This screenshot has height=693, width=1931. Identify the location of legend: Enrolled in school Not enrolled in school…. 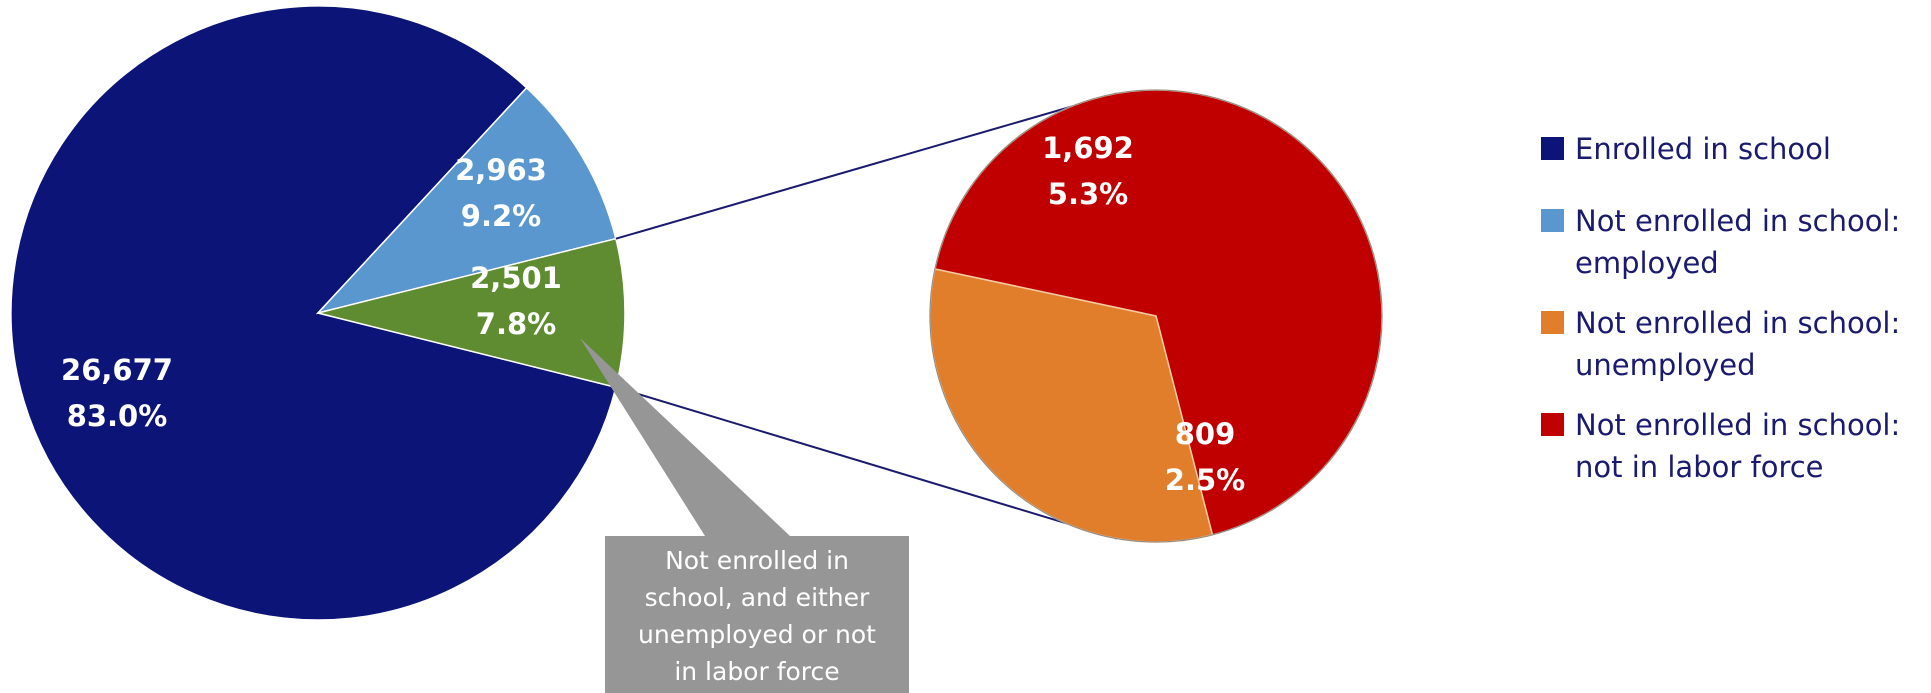
(1731, 308).